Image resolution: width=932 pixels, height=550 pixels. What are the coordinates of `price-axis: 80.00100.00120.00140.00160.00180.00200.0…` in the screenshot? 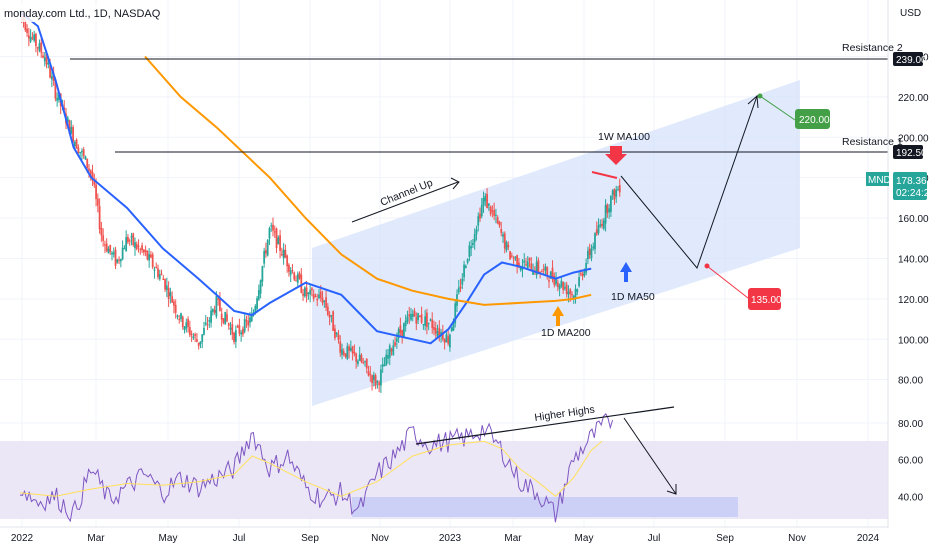 It's located at (913, 219).